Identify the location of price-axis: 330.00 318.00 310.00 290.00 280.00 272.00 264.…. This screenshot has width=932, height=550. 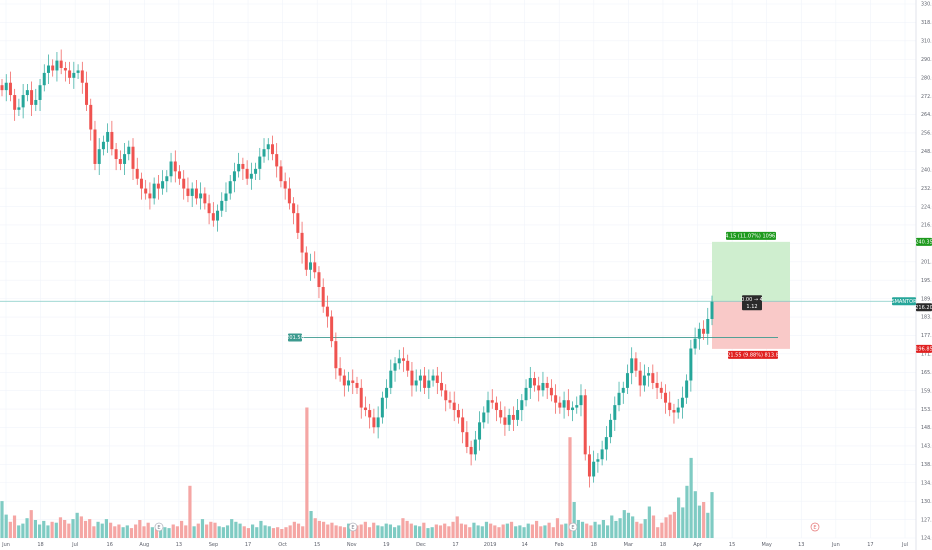
(923, 275).